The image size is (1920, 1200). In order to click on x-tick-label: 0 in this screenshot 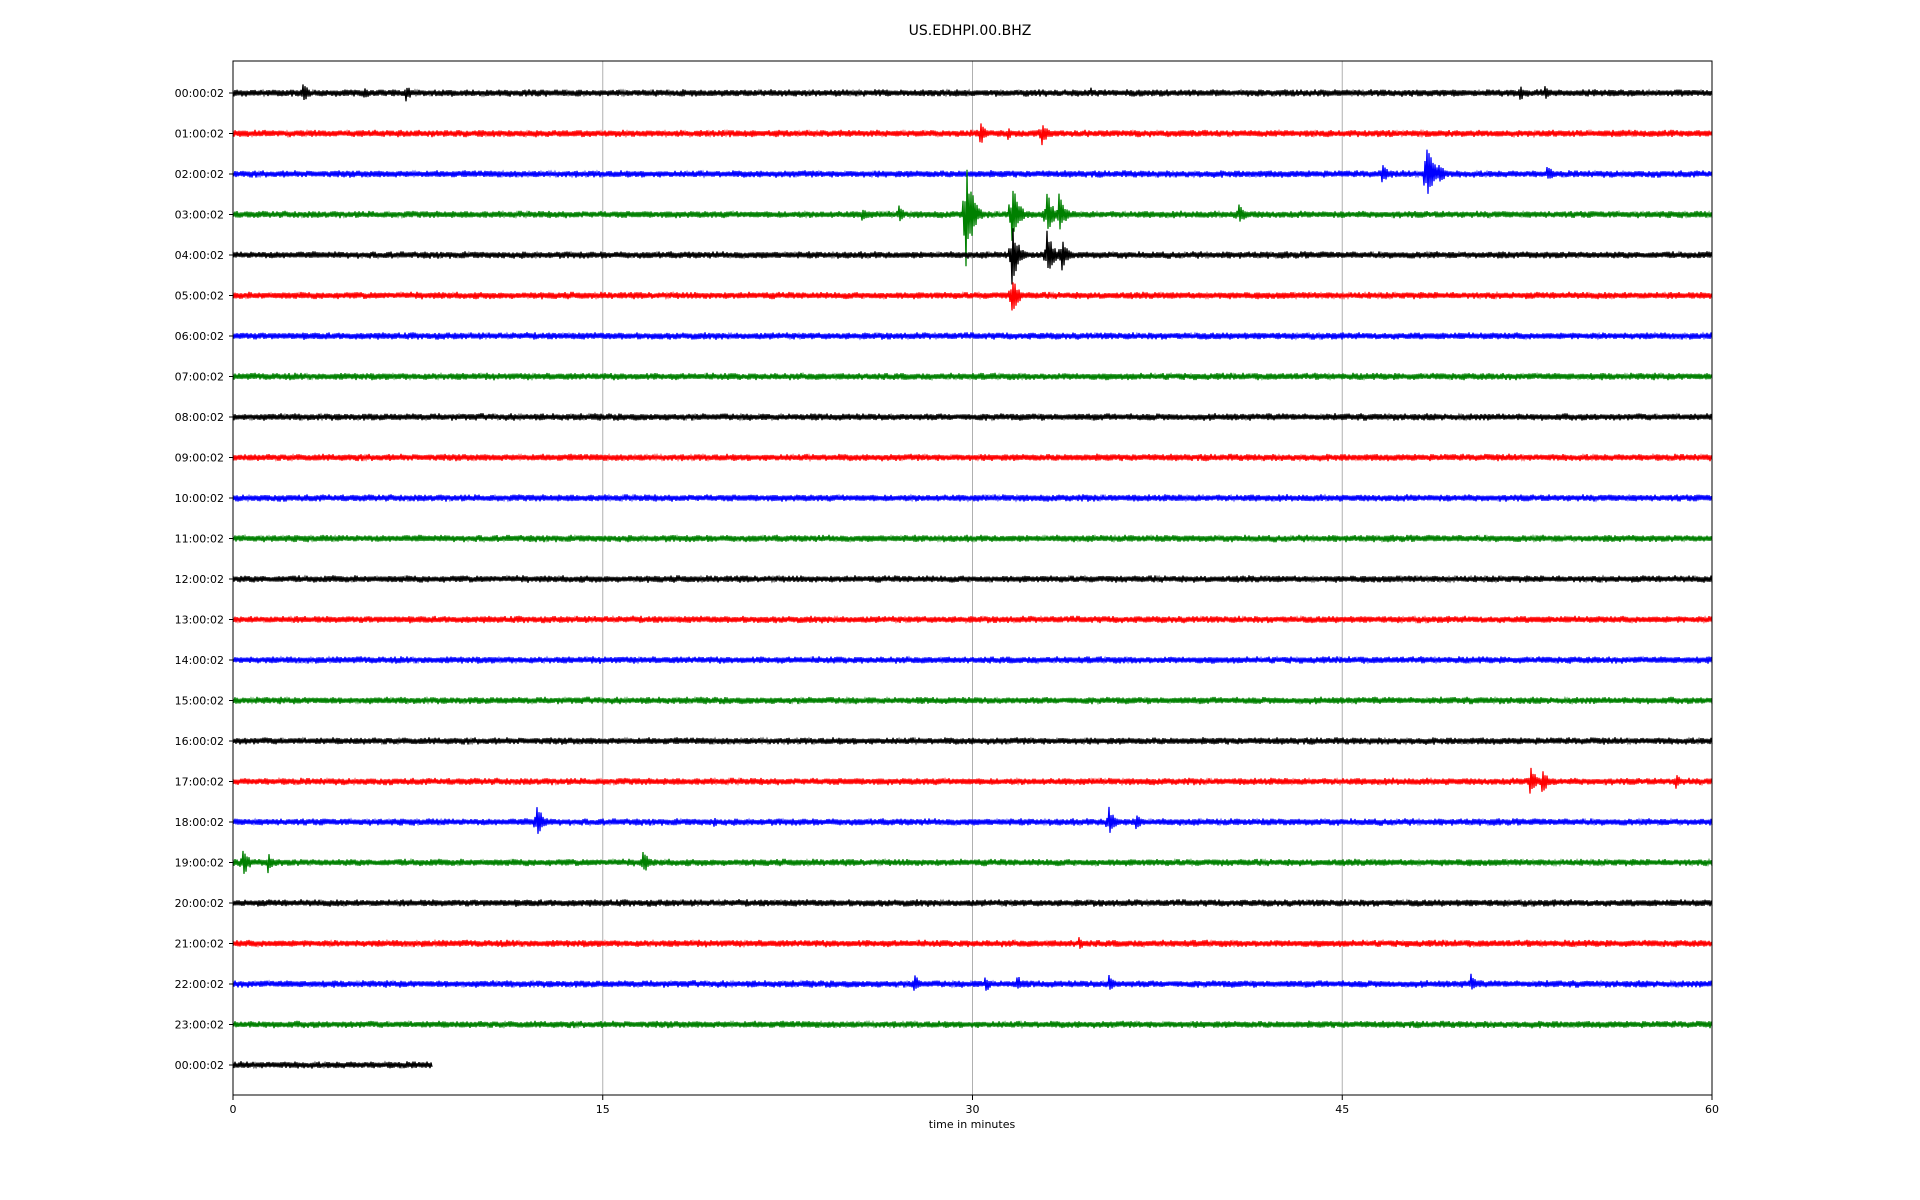, I will do `click(233, 1109)`.